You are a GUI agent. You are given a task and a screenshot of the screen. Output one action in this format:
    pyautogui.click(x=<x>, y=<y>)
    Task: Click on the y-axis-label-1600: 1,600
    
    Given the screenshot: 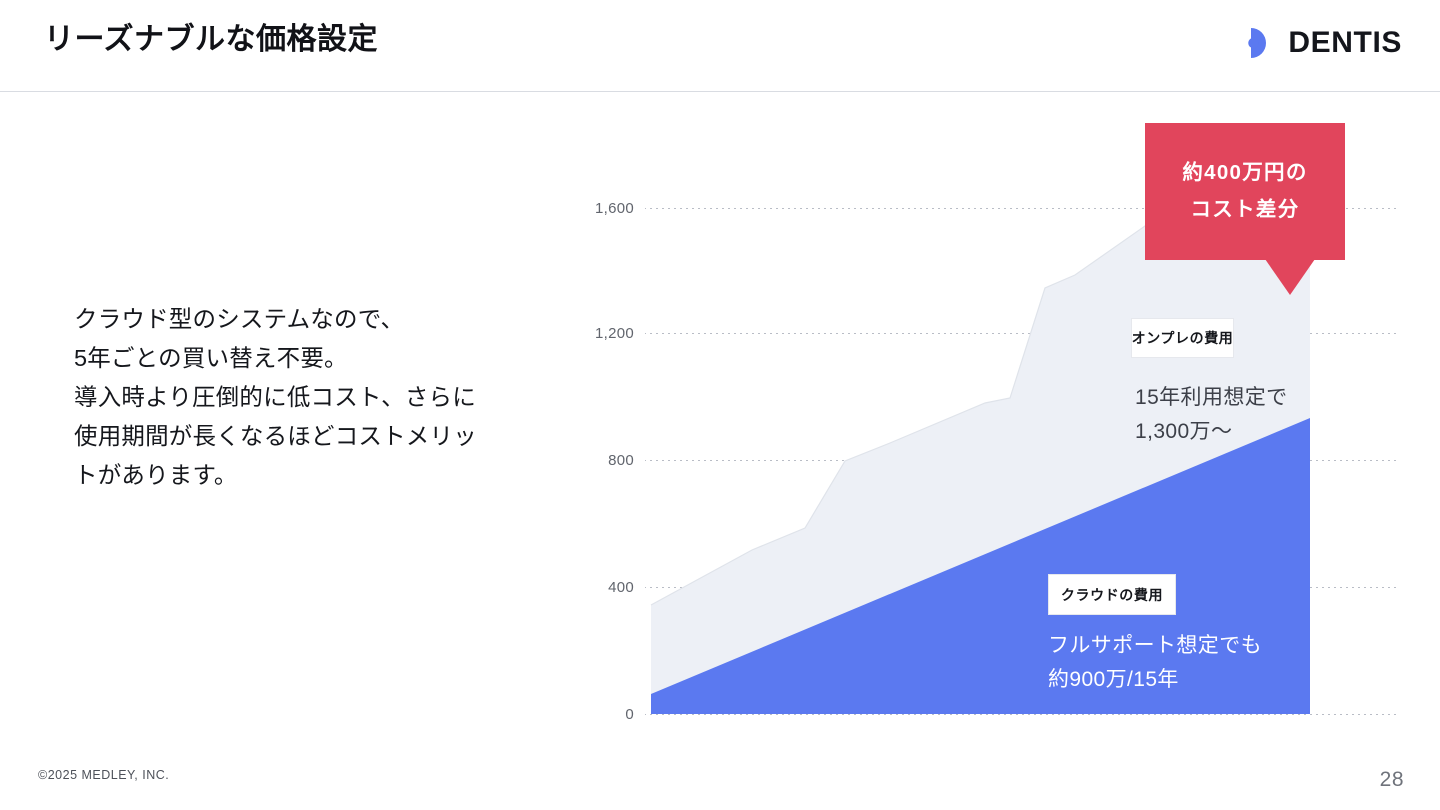 What is the action you would take?
    pyautogui.click(x=614, y=208)
    